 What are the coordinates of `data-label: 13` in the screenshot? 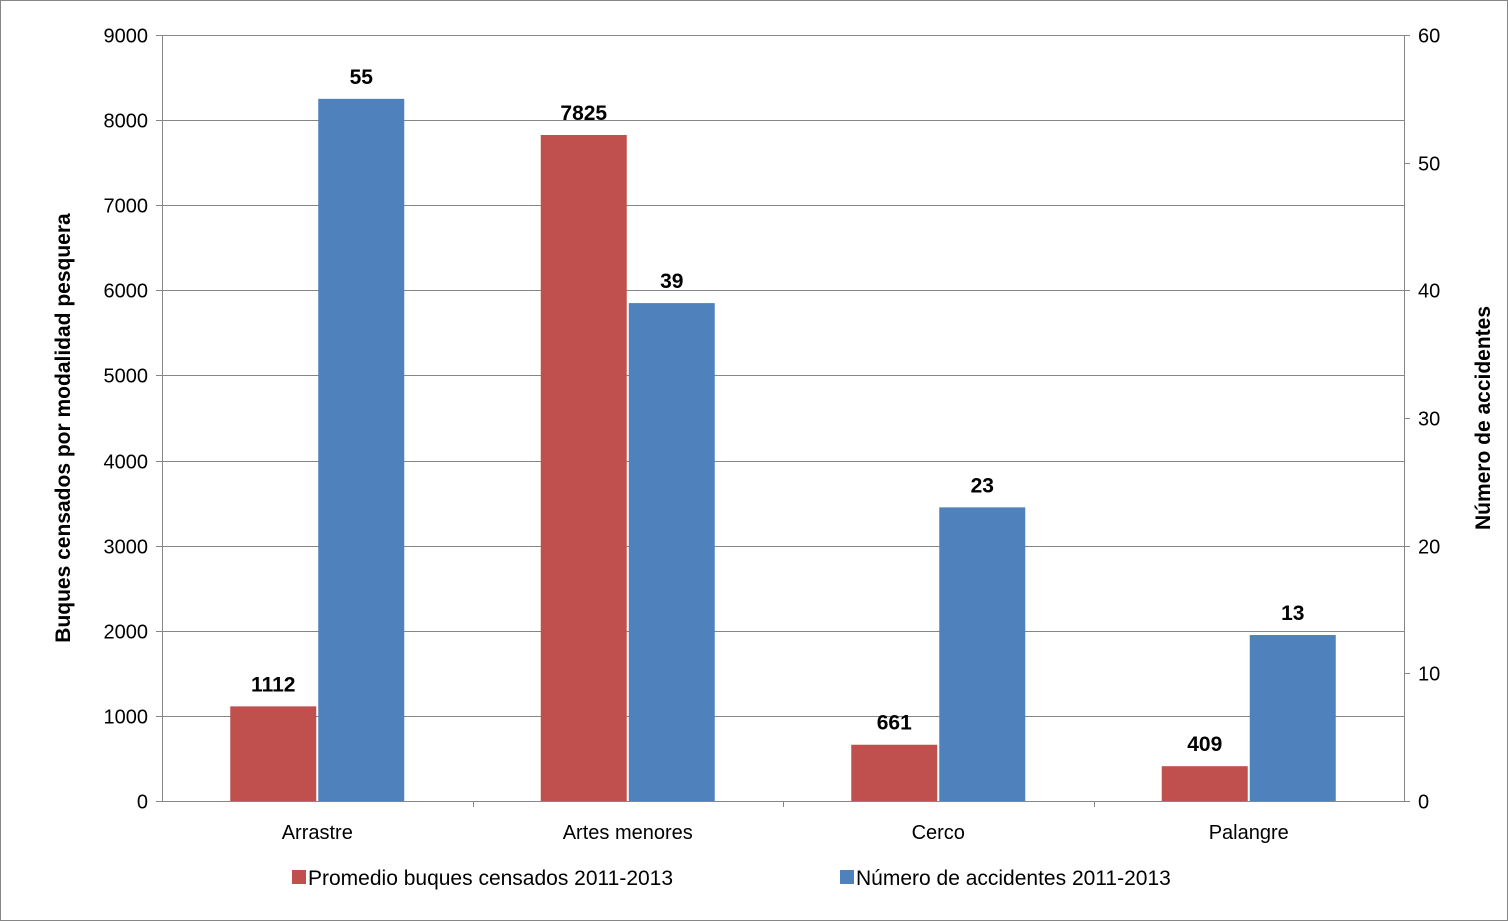 It's located at (1292, 613).